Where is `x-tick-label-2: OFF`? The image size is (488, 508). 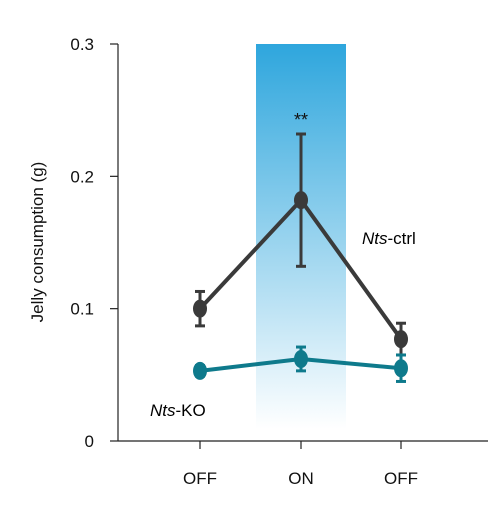
x-tick-label-2: OFF is located at coordinates (401, 478).